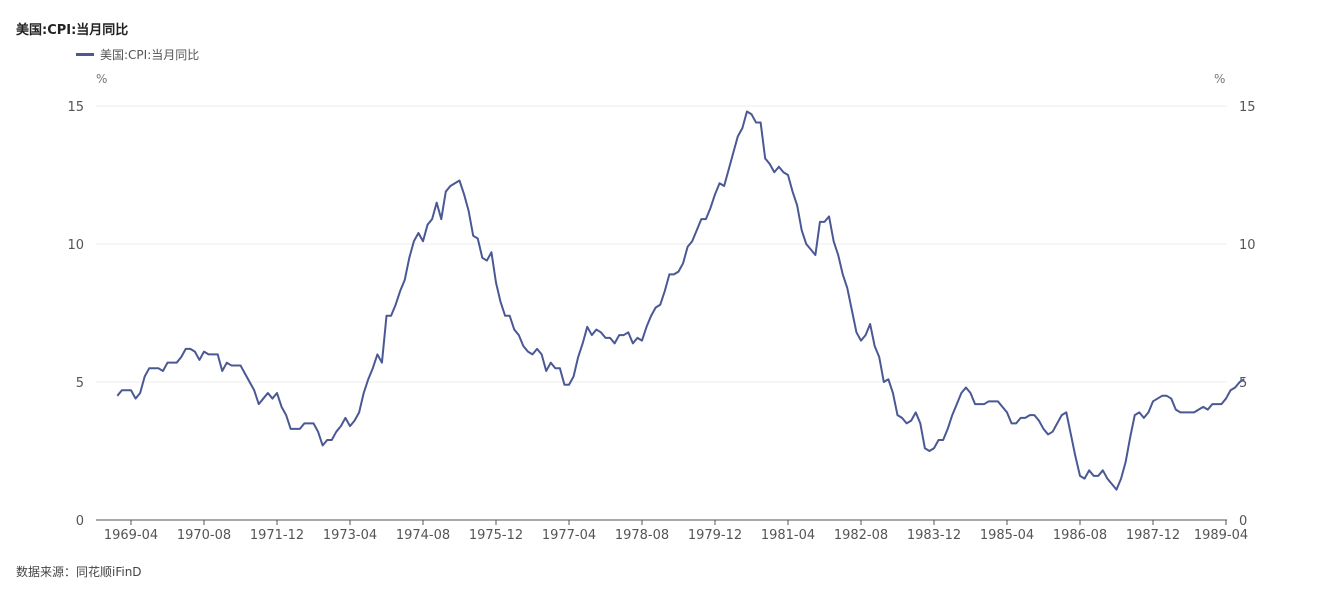 This screenshot has height=598, width=1323. Describe the element at coordinates (85, 54) in the screenshot. I see `legend-swatch` at that location.